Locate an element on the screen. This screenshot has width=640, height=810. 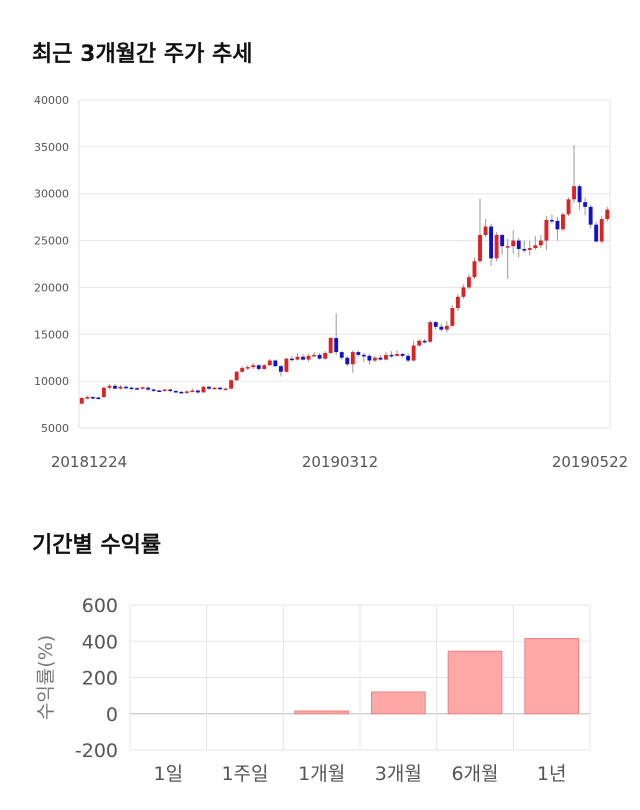
x-tick-label: 20190312 is located at coordinates (340, 462).